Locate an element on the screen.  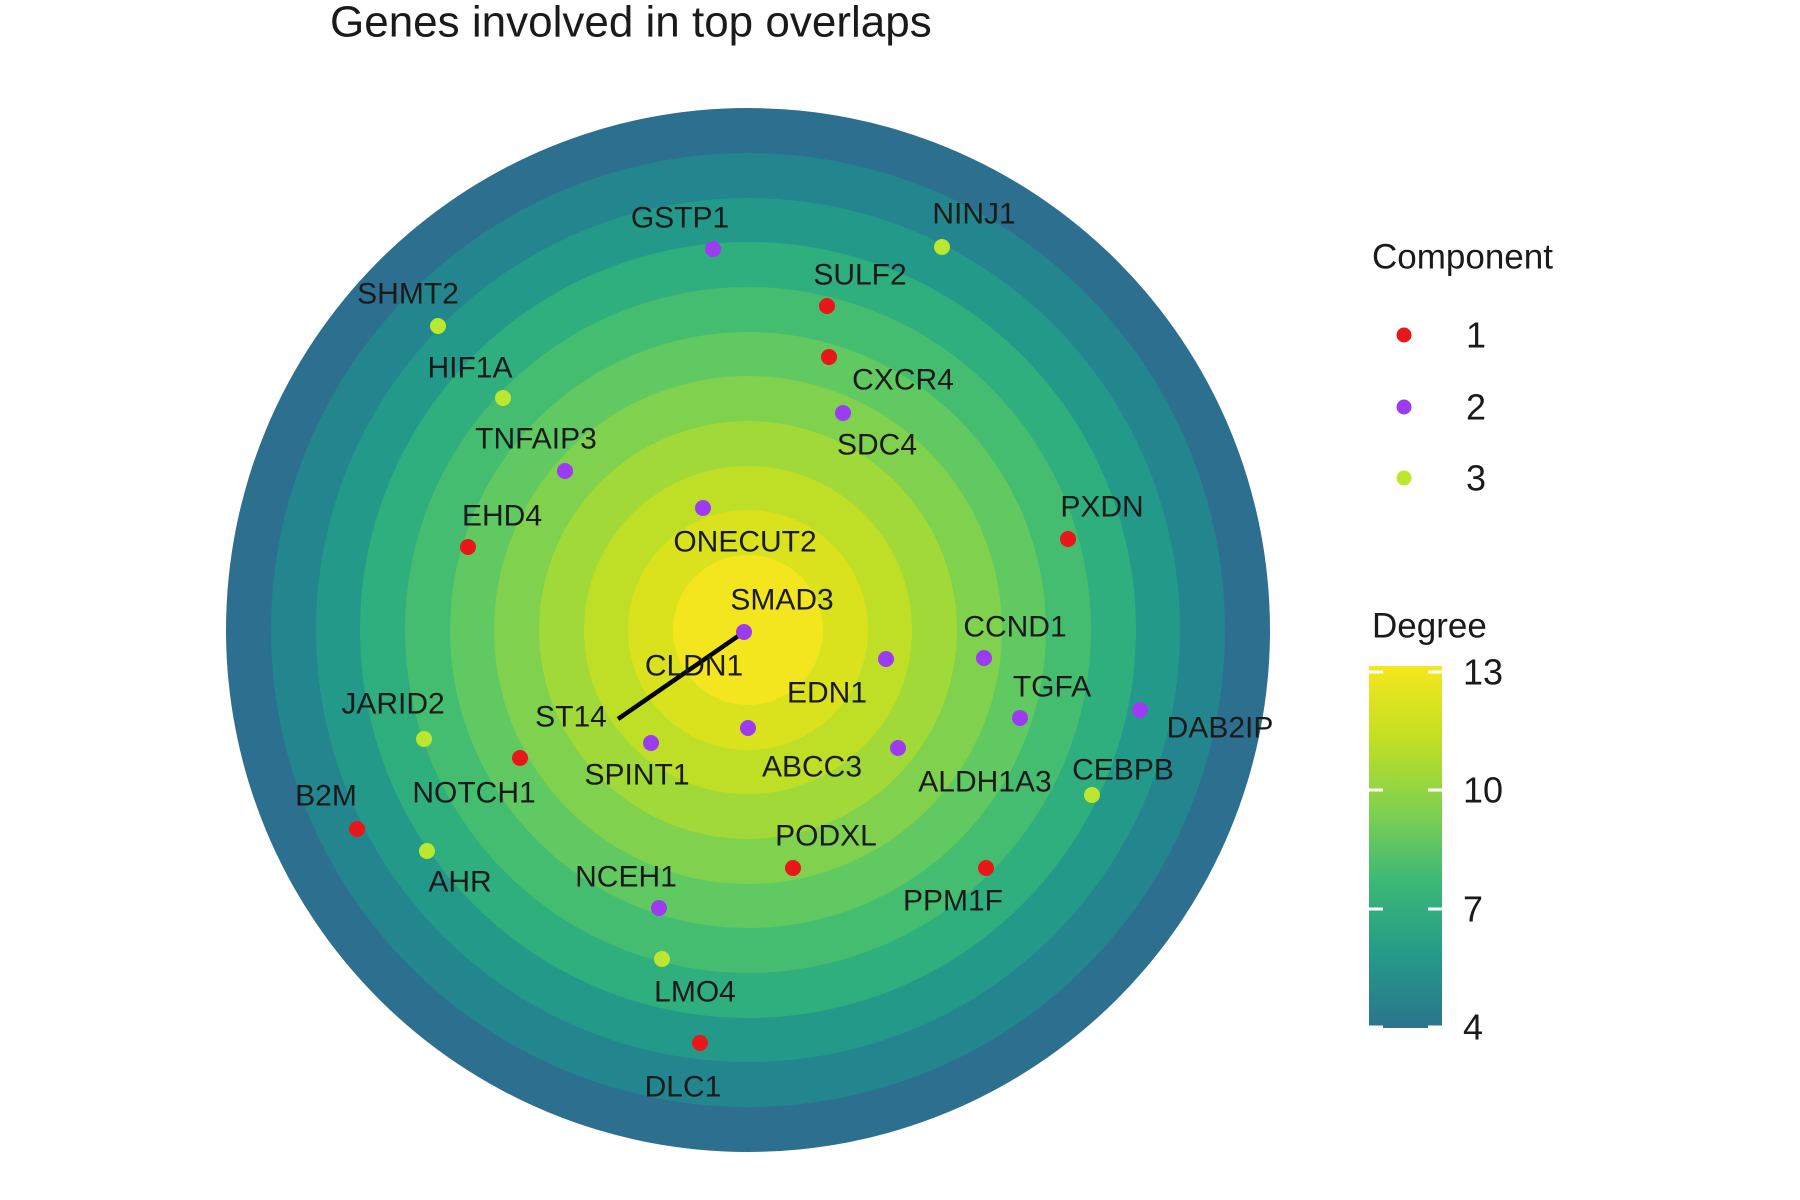
gene-label-smad3: SMAD3 is located at coordinates (781, 600).